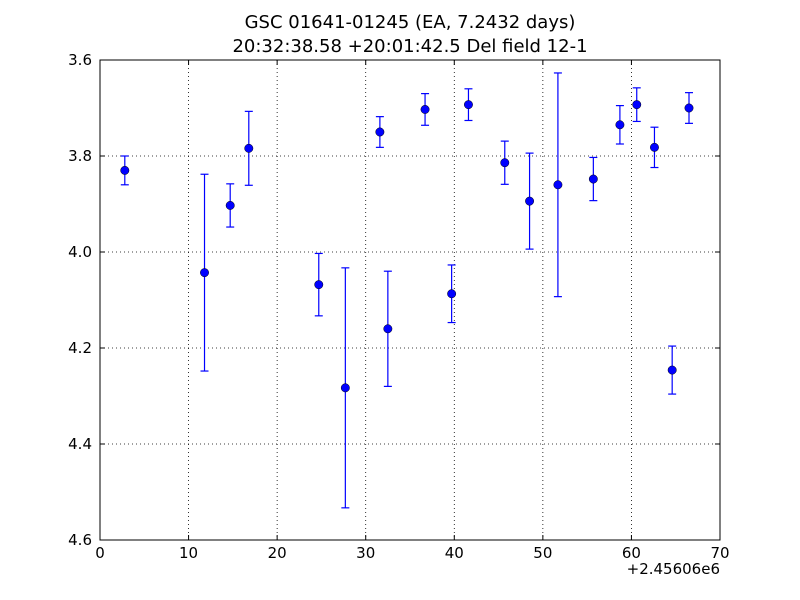 This screenshot has height=600, width=800. What do you see at coordinates (80, 156) in the screenshot?
I see `y-tick-label: 3.8` at bounding box center [80, 156].